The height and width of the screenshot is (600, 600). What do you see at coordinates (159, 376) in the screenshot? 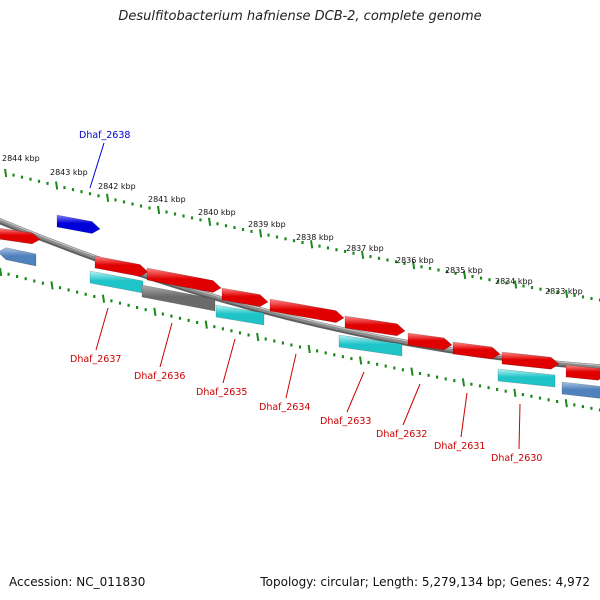
I see `gene-label: Dhaf_2636` at bounding box center [159, 376].